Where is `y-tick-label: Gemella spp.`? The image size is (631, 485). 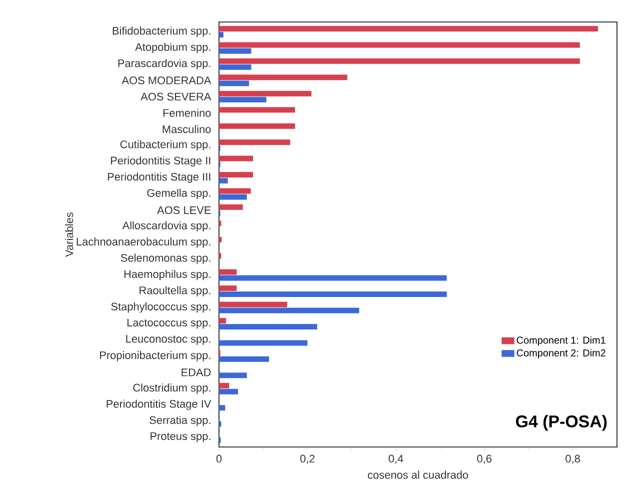
y-tick-label: Gemella spp. is located at coordinates (178, 194).